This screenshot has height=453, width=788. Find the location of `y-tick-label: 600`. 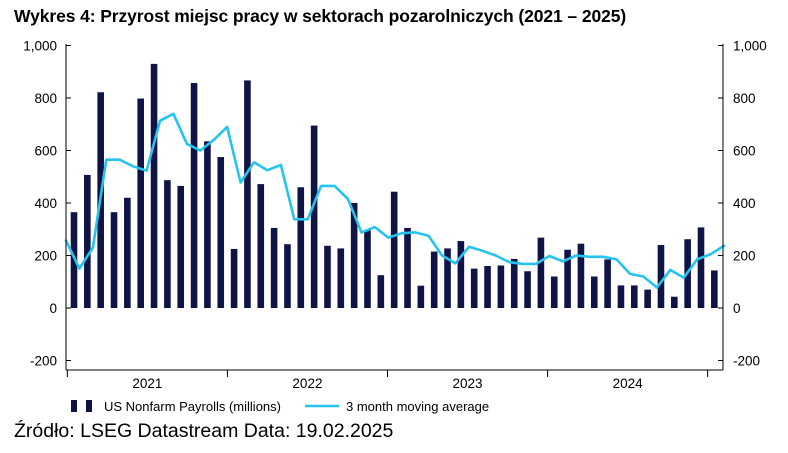

y-tick-label: 600 is located at coordinates (45, 151).